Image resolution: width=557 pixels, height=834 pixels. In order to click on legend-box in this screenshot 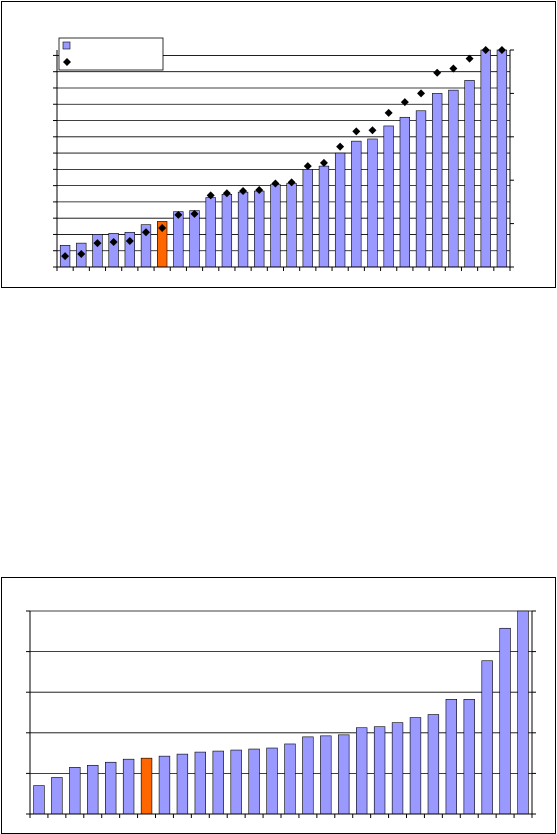, I will do `click(111, 54)`.